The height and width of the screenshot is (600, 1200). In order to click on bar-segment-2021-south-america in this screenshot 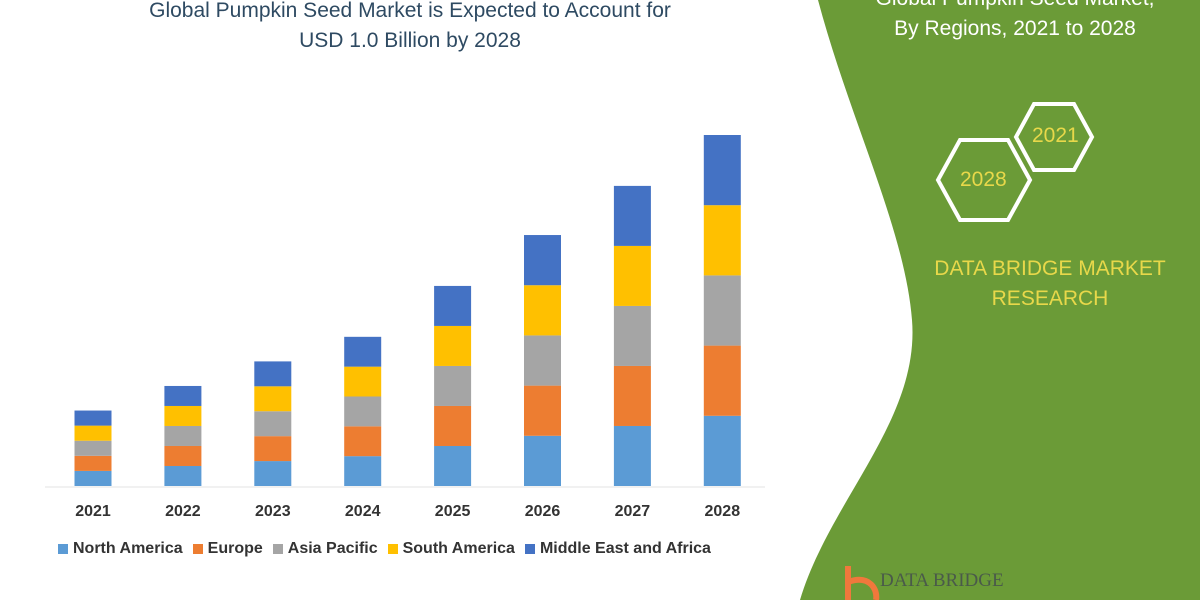, I will do `click(93, 433)`.